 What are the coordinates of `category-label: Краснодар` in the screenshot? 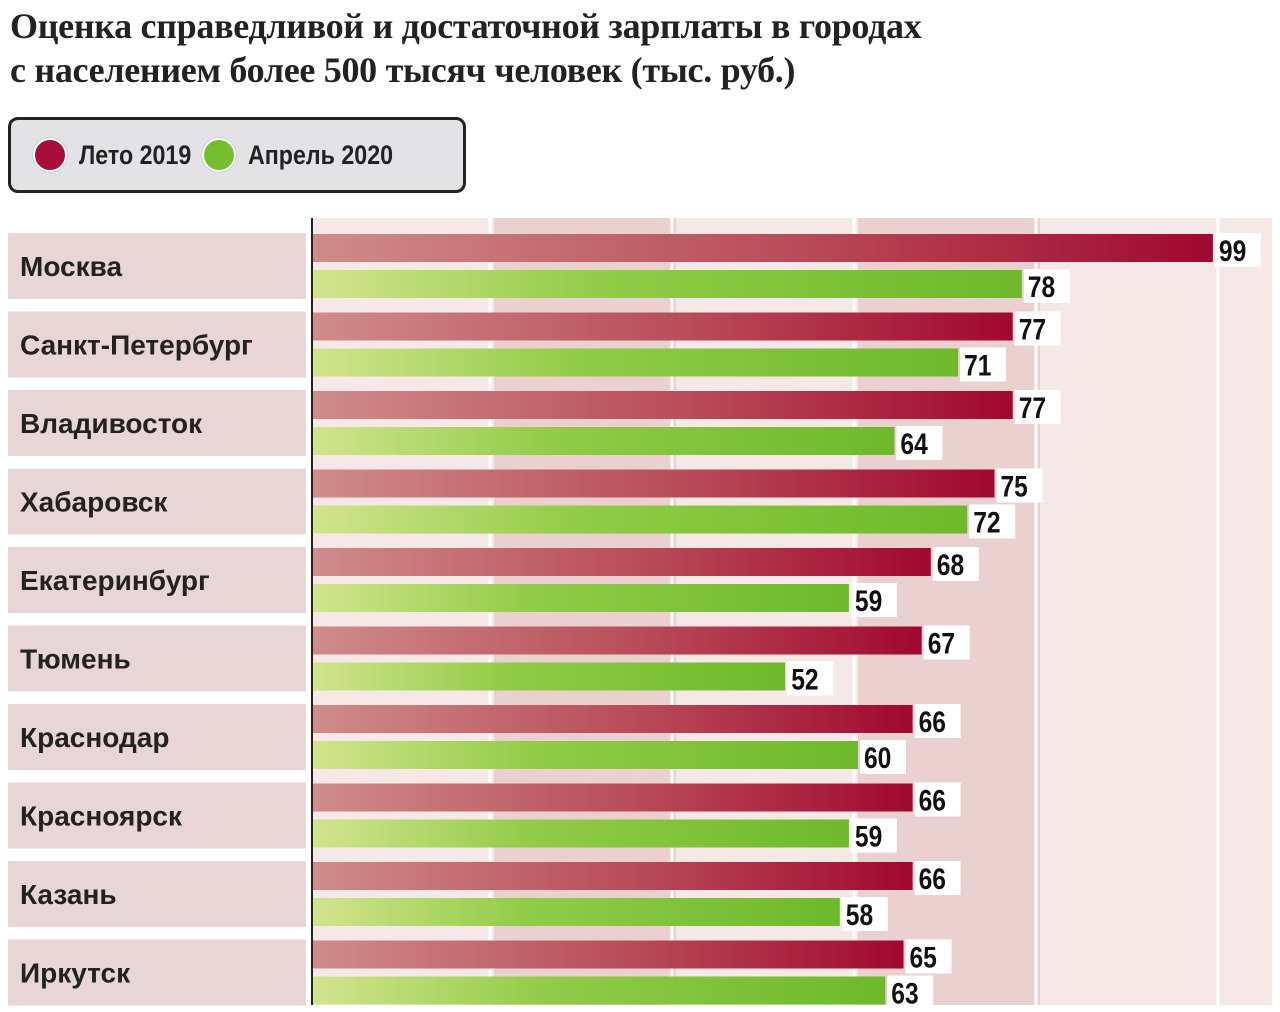 It's located at (94, 737).